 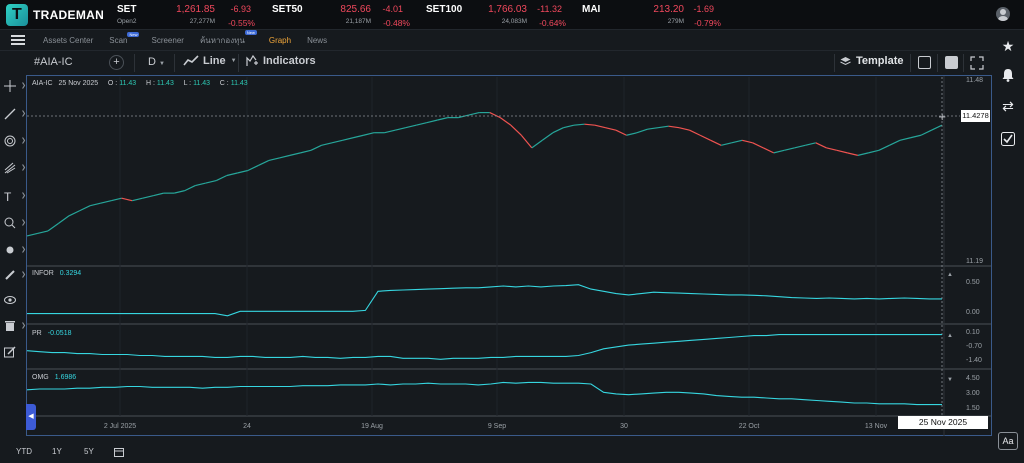 I want to click on legend-symbol: AIA-IC, so click(x=42, y=83).